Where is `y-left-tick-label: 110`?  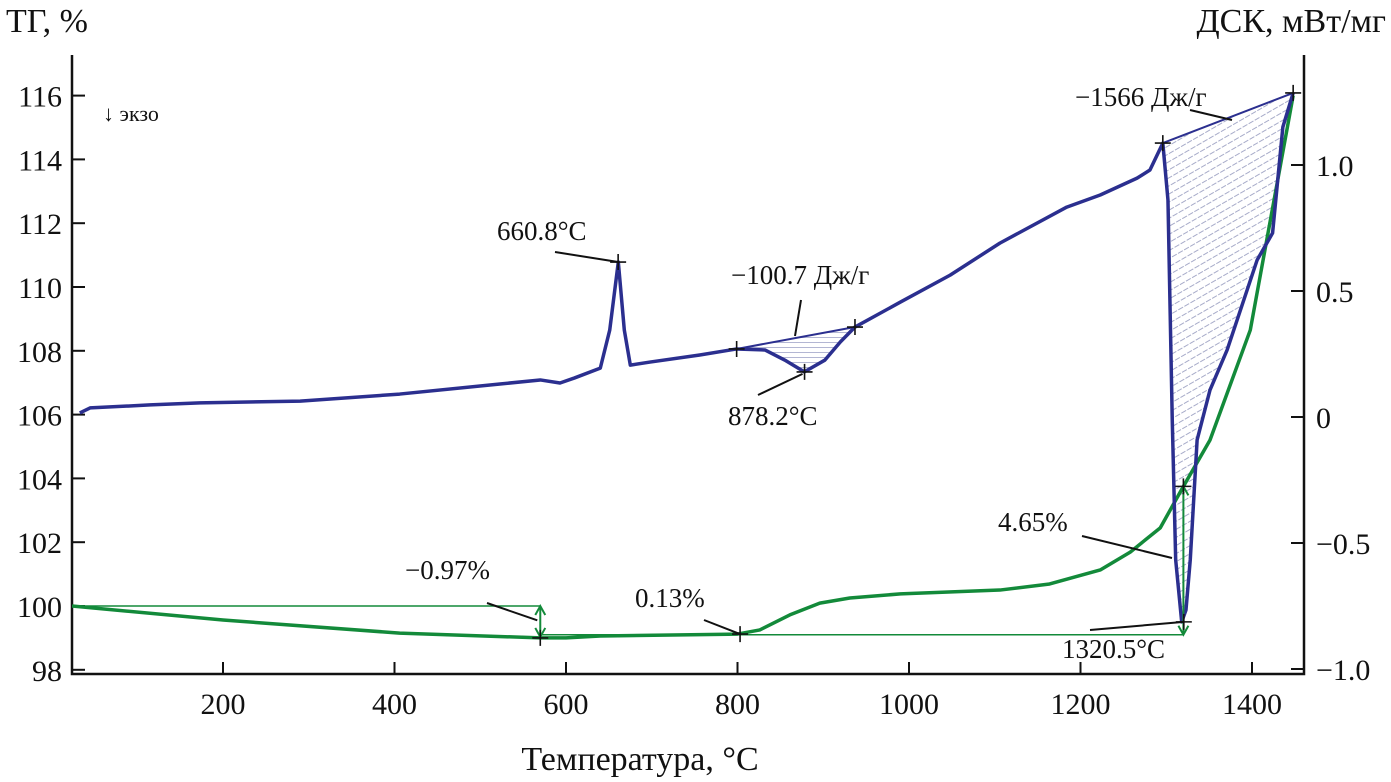 y-left-tick-label: 110 is located at coordinates (40, 288).